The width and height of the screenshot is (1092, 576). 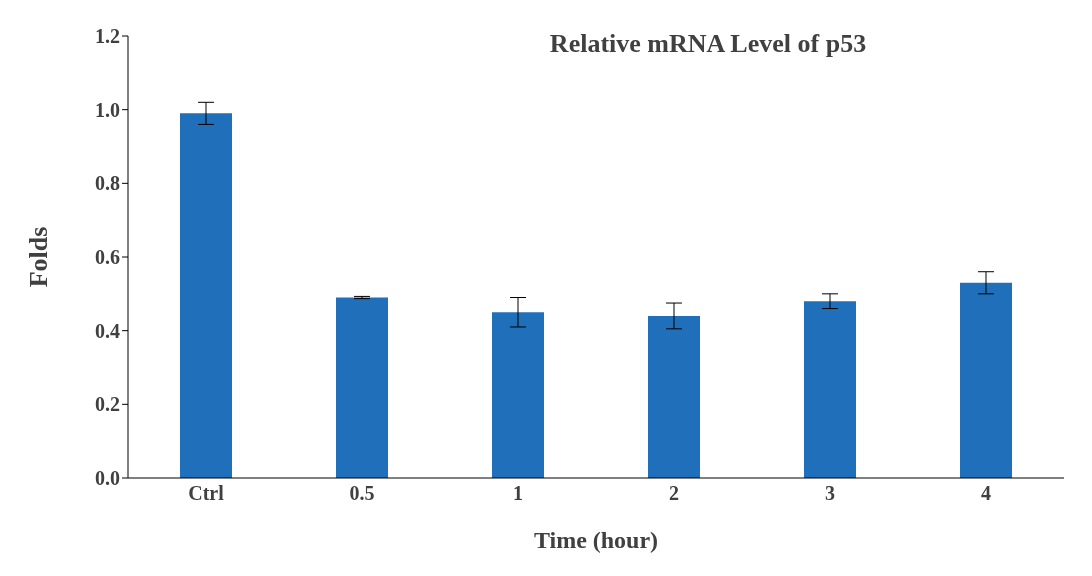 I want to click on x-tick-label: 2, so click(x=674, y=493).